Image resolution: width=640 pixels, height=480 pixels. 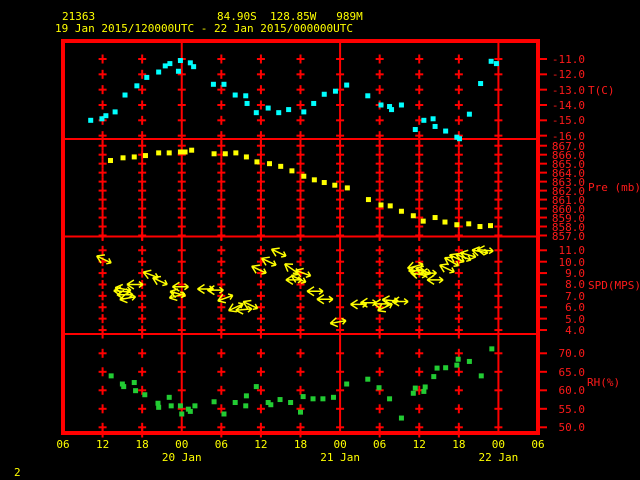 I want to click on panel-unit-label-wind-speed: SPD(MPS), so click(x=614, y=285).